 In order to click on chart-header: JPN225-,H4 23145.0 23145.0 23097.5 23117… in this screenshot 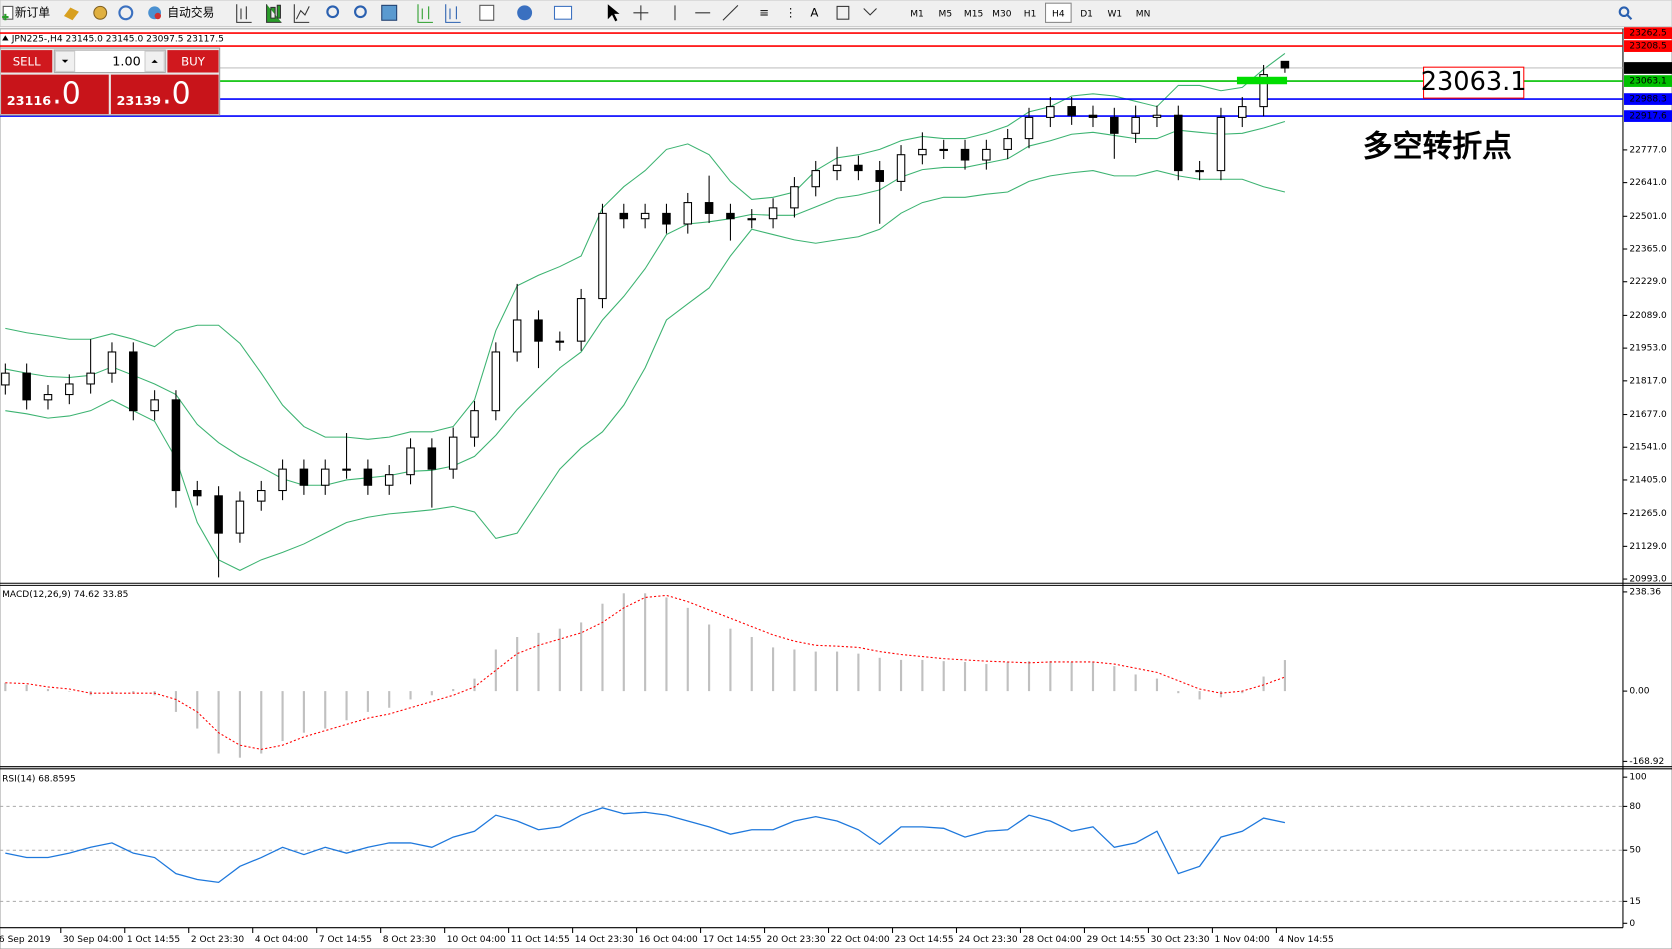, I will do `click(117, 39)`.